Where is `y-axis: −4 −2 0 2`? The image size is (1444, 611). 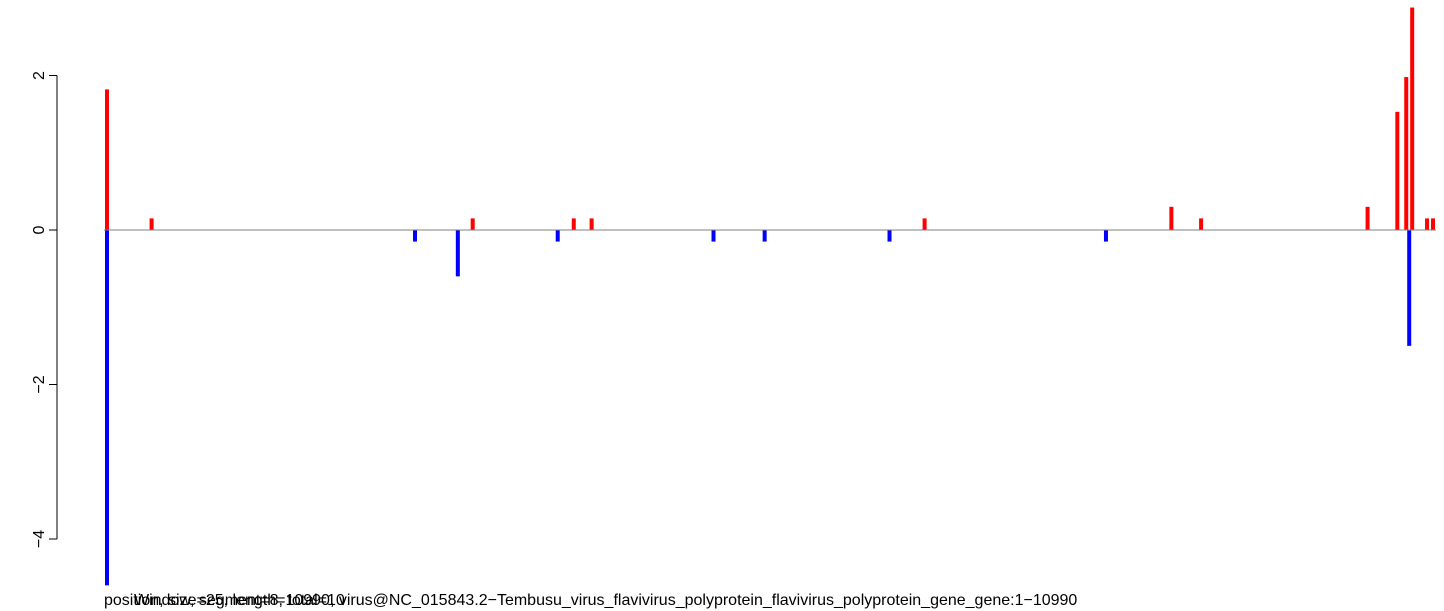
y-axis: −4 −2 0 2 is located at coordinates (44, 309).